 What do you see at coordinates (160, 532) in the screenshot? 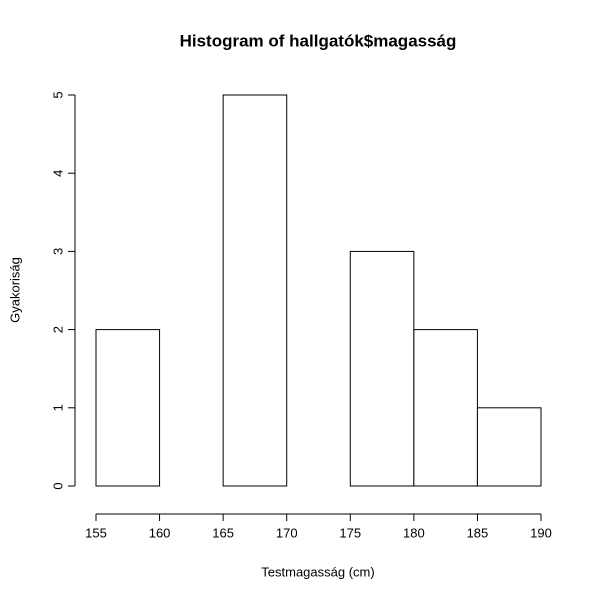
I see `x-tick-label: 160` at bounding box center [160, 532].